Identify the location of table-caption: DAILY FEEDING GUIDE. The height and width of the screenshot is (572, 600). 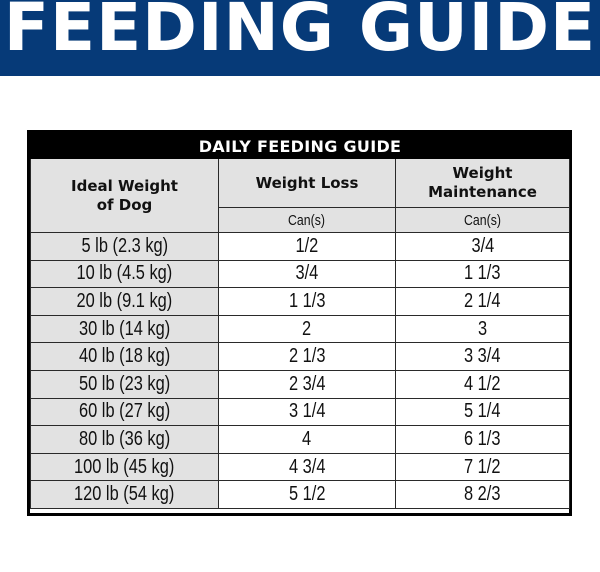
(300, 146).